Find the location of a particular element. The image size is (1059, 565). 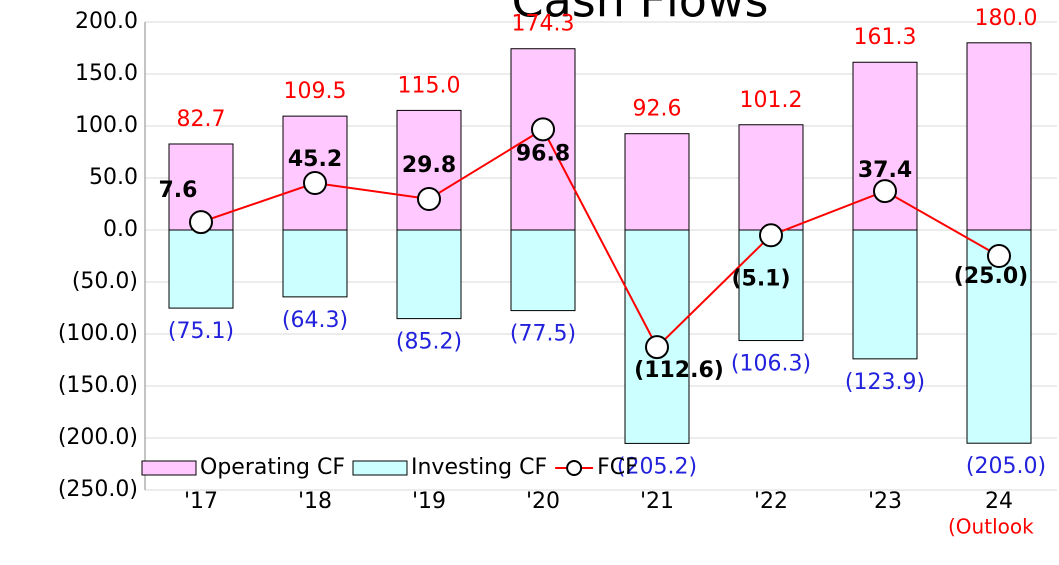

y-tick-label: 100.0 is located at coordinates (106, 125).